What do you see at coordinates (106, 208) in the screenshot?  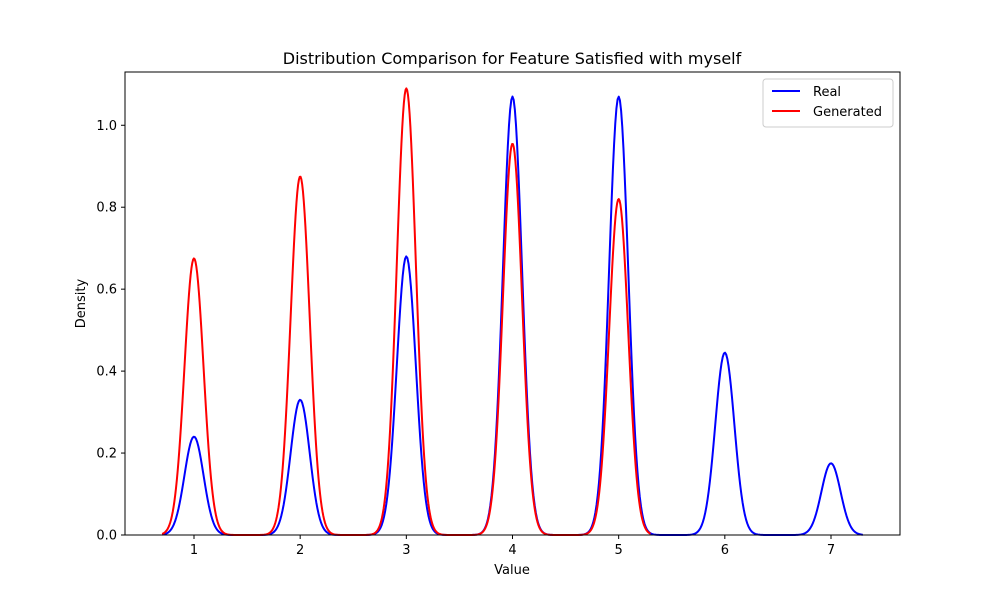 I see `y-tick-label: 0.8` at bounding box center [106, 208].